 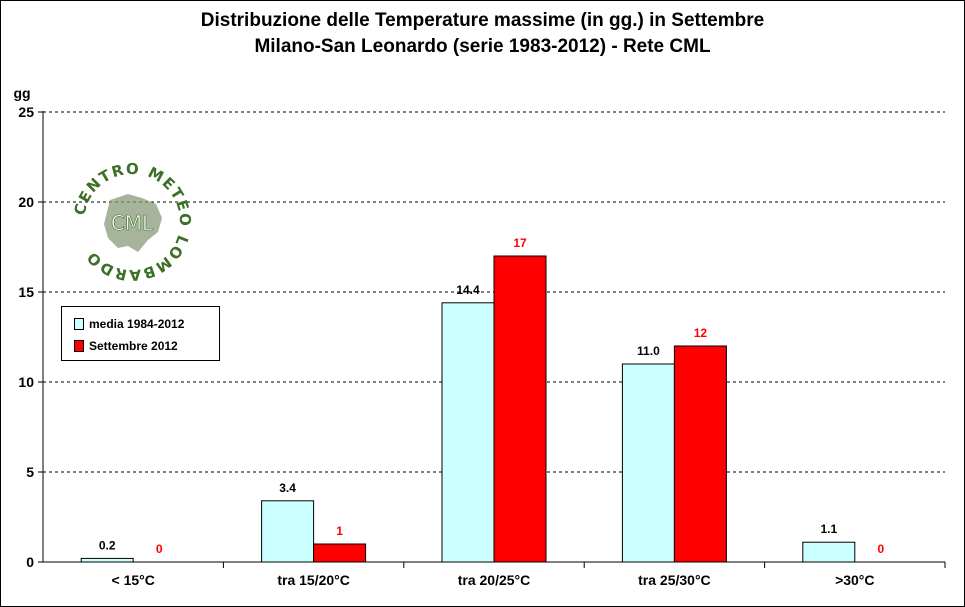 I want to click on data-label: 1, so click(x=339, y=531).